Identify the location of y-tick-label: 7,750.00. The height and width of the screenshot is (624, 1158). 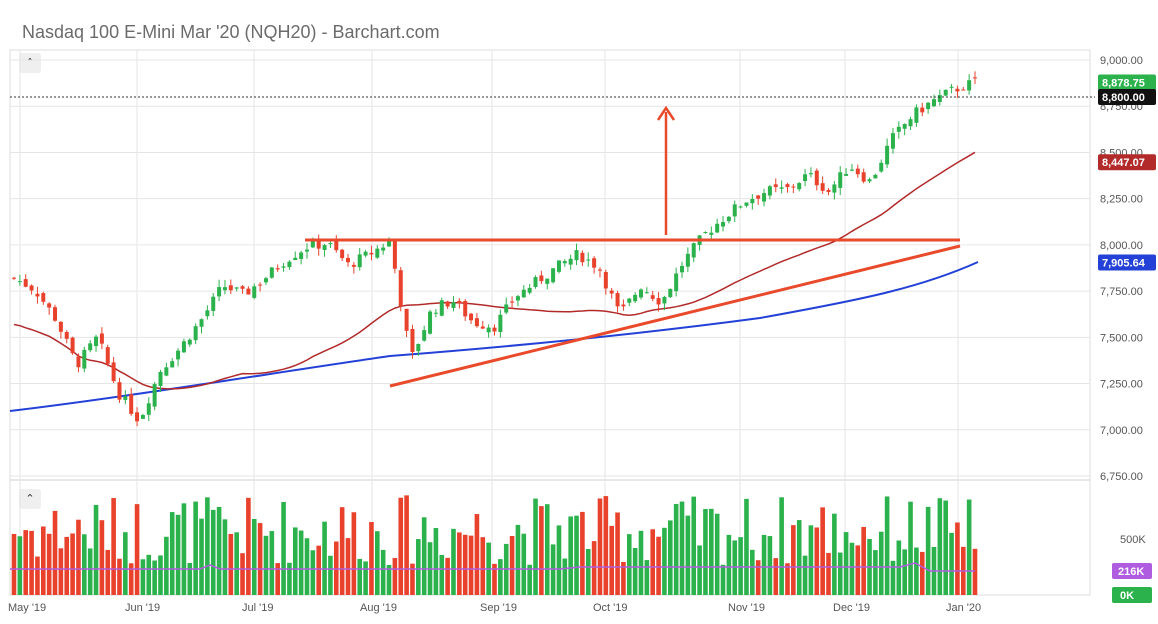
(1121, 292).